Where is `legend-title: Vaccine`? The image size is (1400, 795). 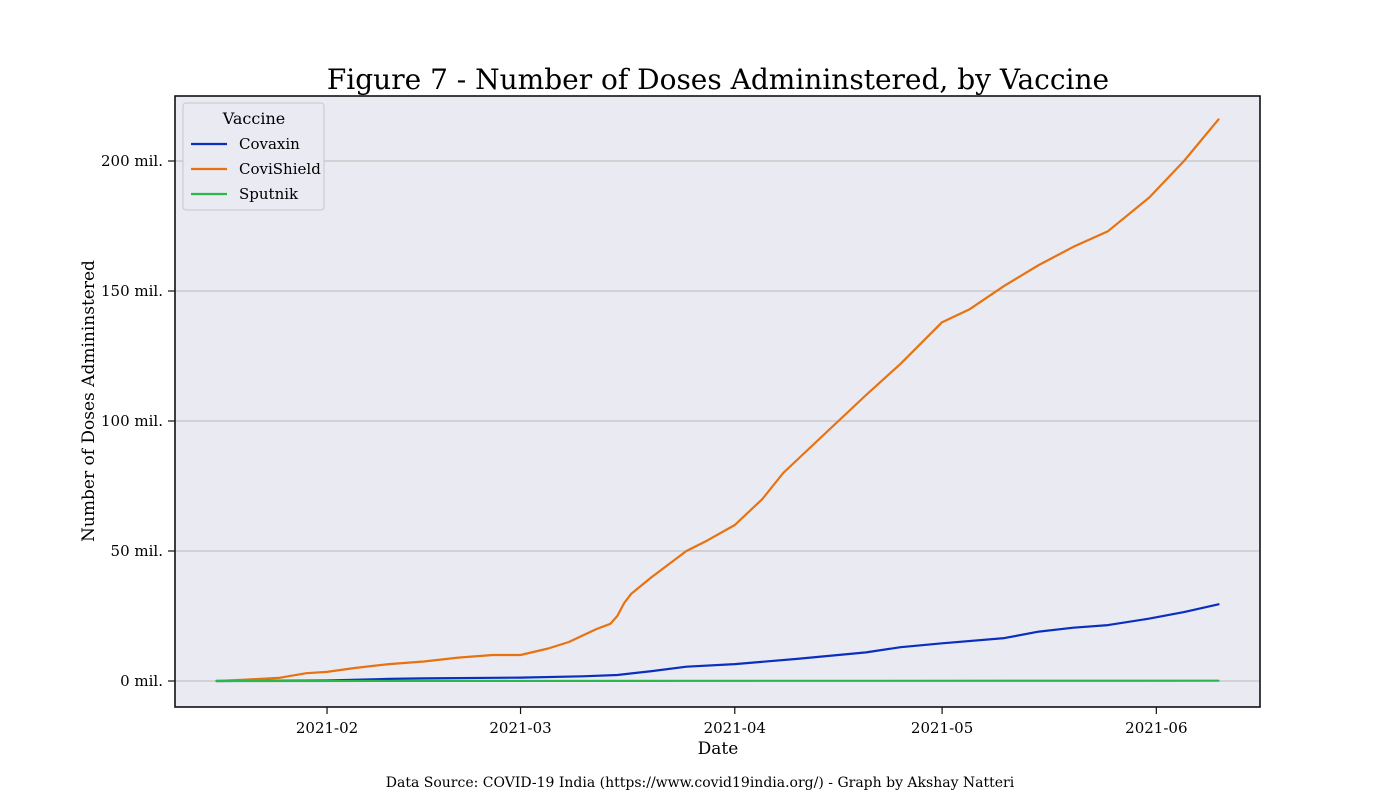 legend-title: Vaccine is located at coordinates (253, 118).